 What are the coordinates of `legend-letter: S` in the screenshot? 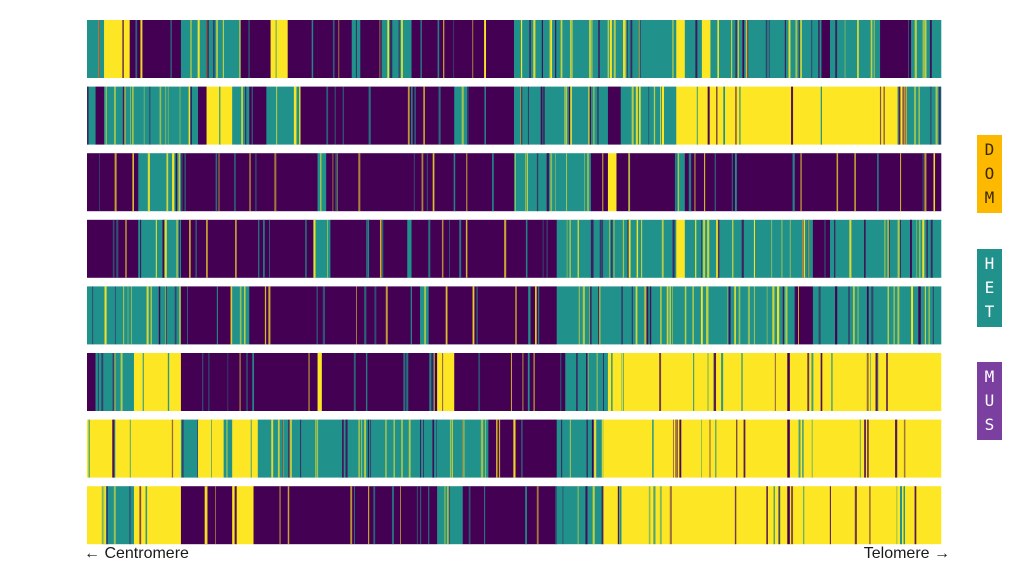 It's located at (989, 424).